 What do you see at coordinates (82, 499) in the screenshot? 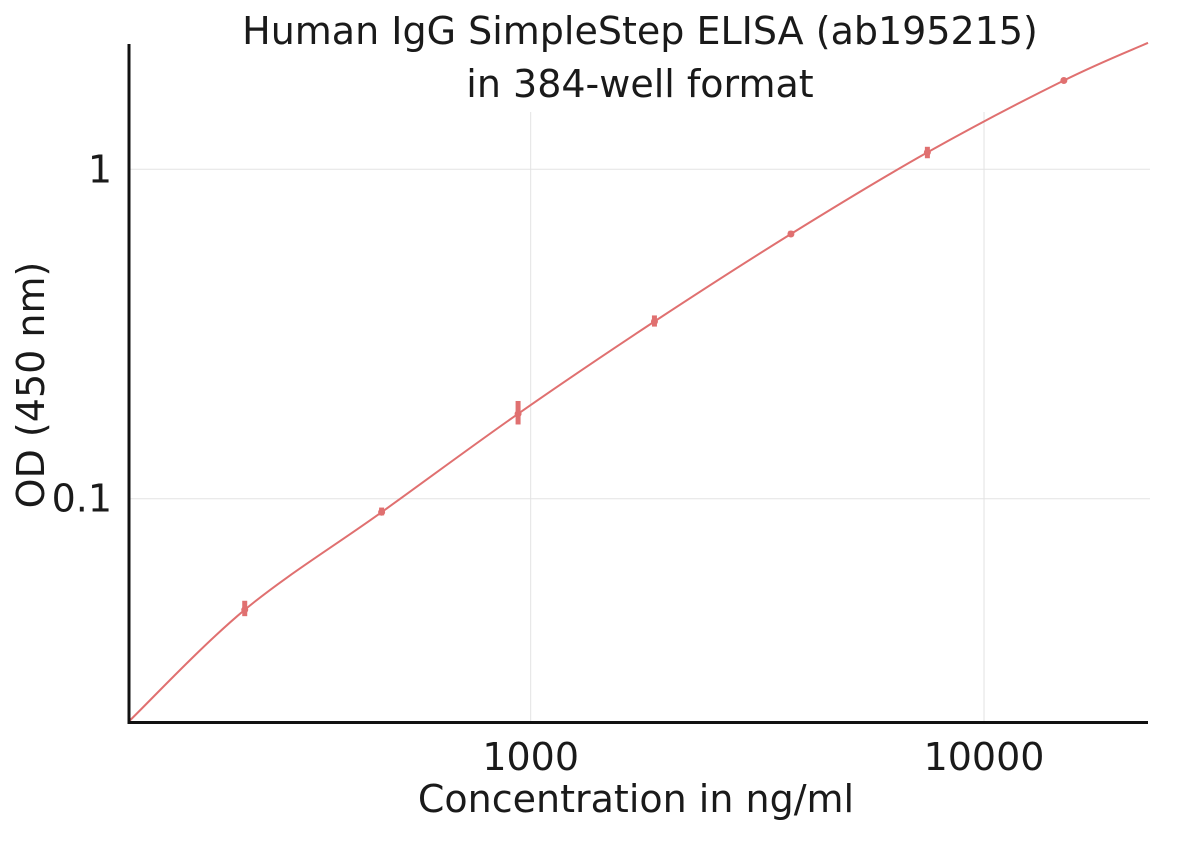
I see `y-tick-label-0: 0.1` at bounding box center [82, 499].